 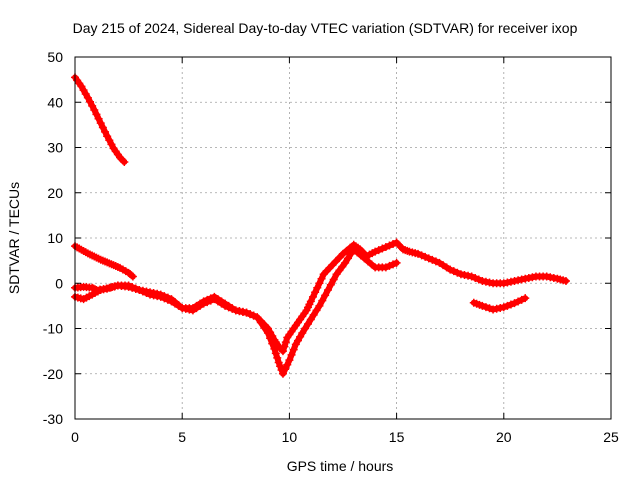 What do you see at coordinates (290, 437) in the screenshot?
I see `x-tick-label: 10` at bounding box center [290, 437].